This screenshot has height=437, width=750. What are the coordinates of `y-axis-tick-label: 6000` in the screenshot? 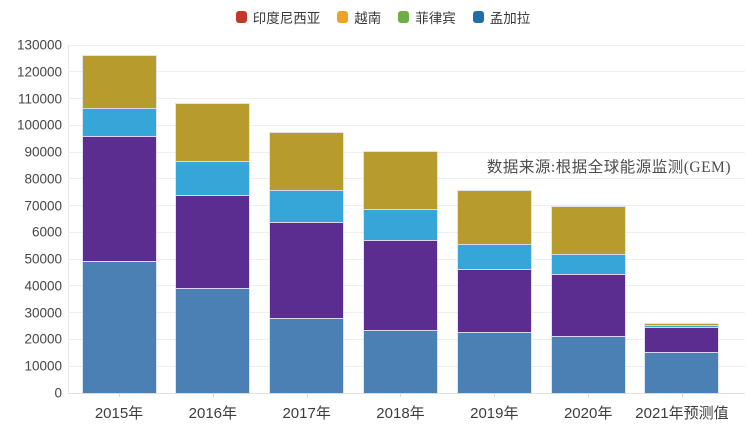 It's located at (46, 232).